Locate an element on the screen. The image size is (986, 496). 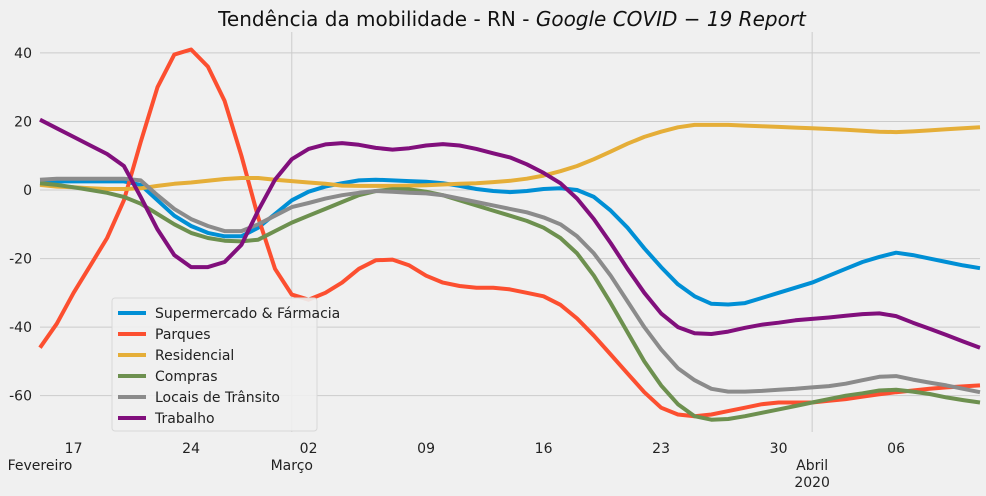
legend-label: Locais de Trânsito is located at coordinates (217, 398).